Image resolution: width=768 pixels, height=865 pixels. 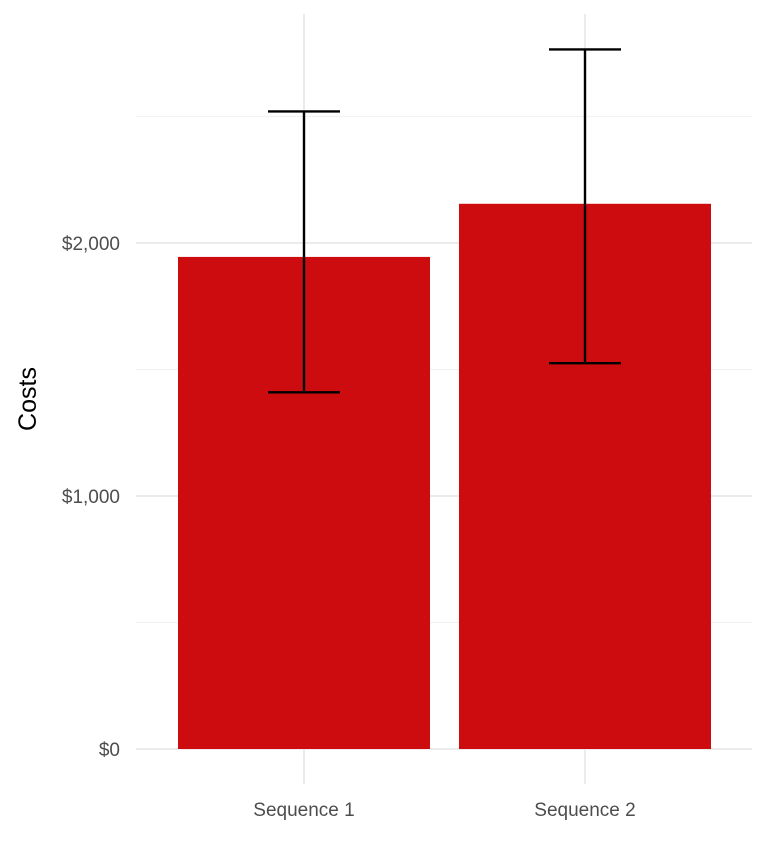 What do you see at coordinates (584, 810) in the screenshot?
I see `x-tick-label: Sequence 2` at bounding box center [584, 810].